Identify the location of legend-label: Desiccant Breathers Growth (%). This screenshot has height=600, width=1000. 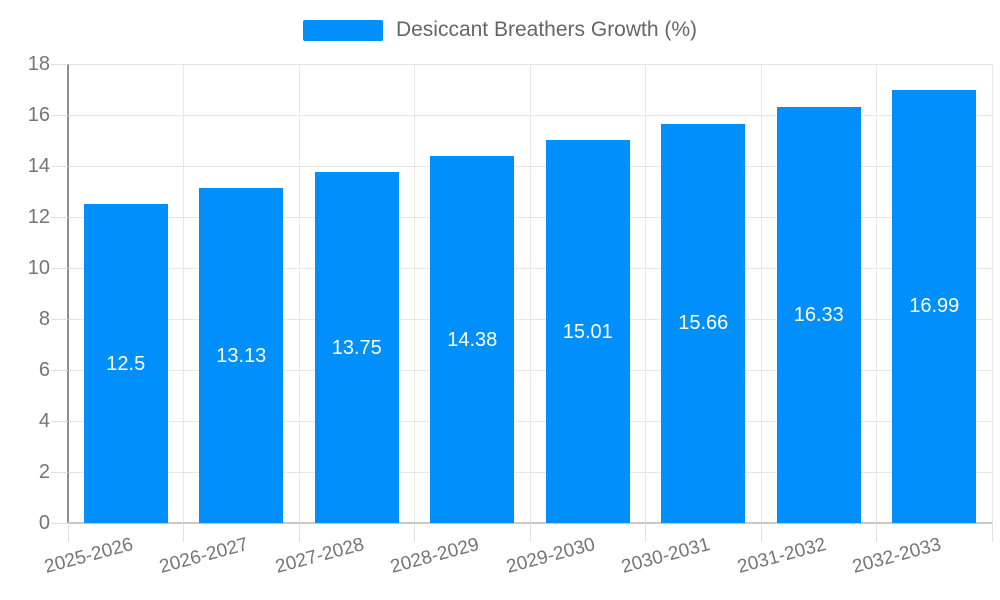
(546, 29).